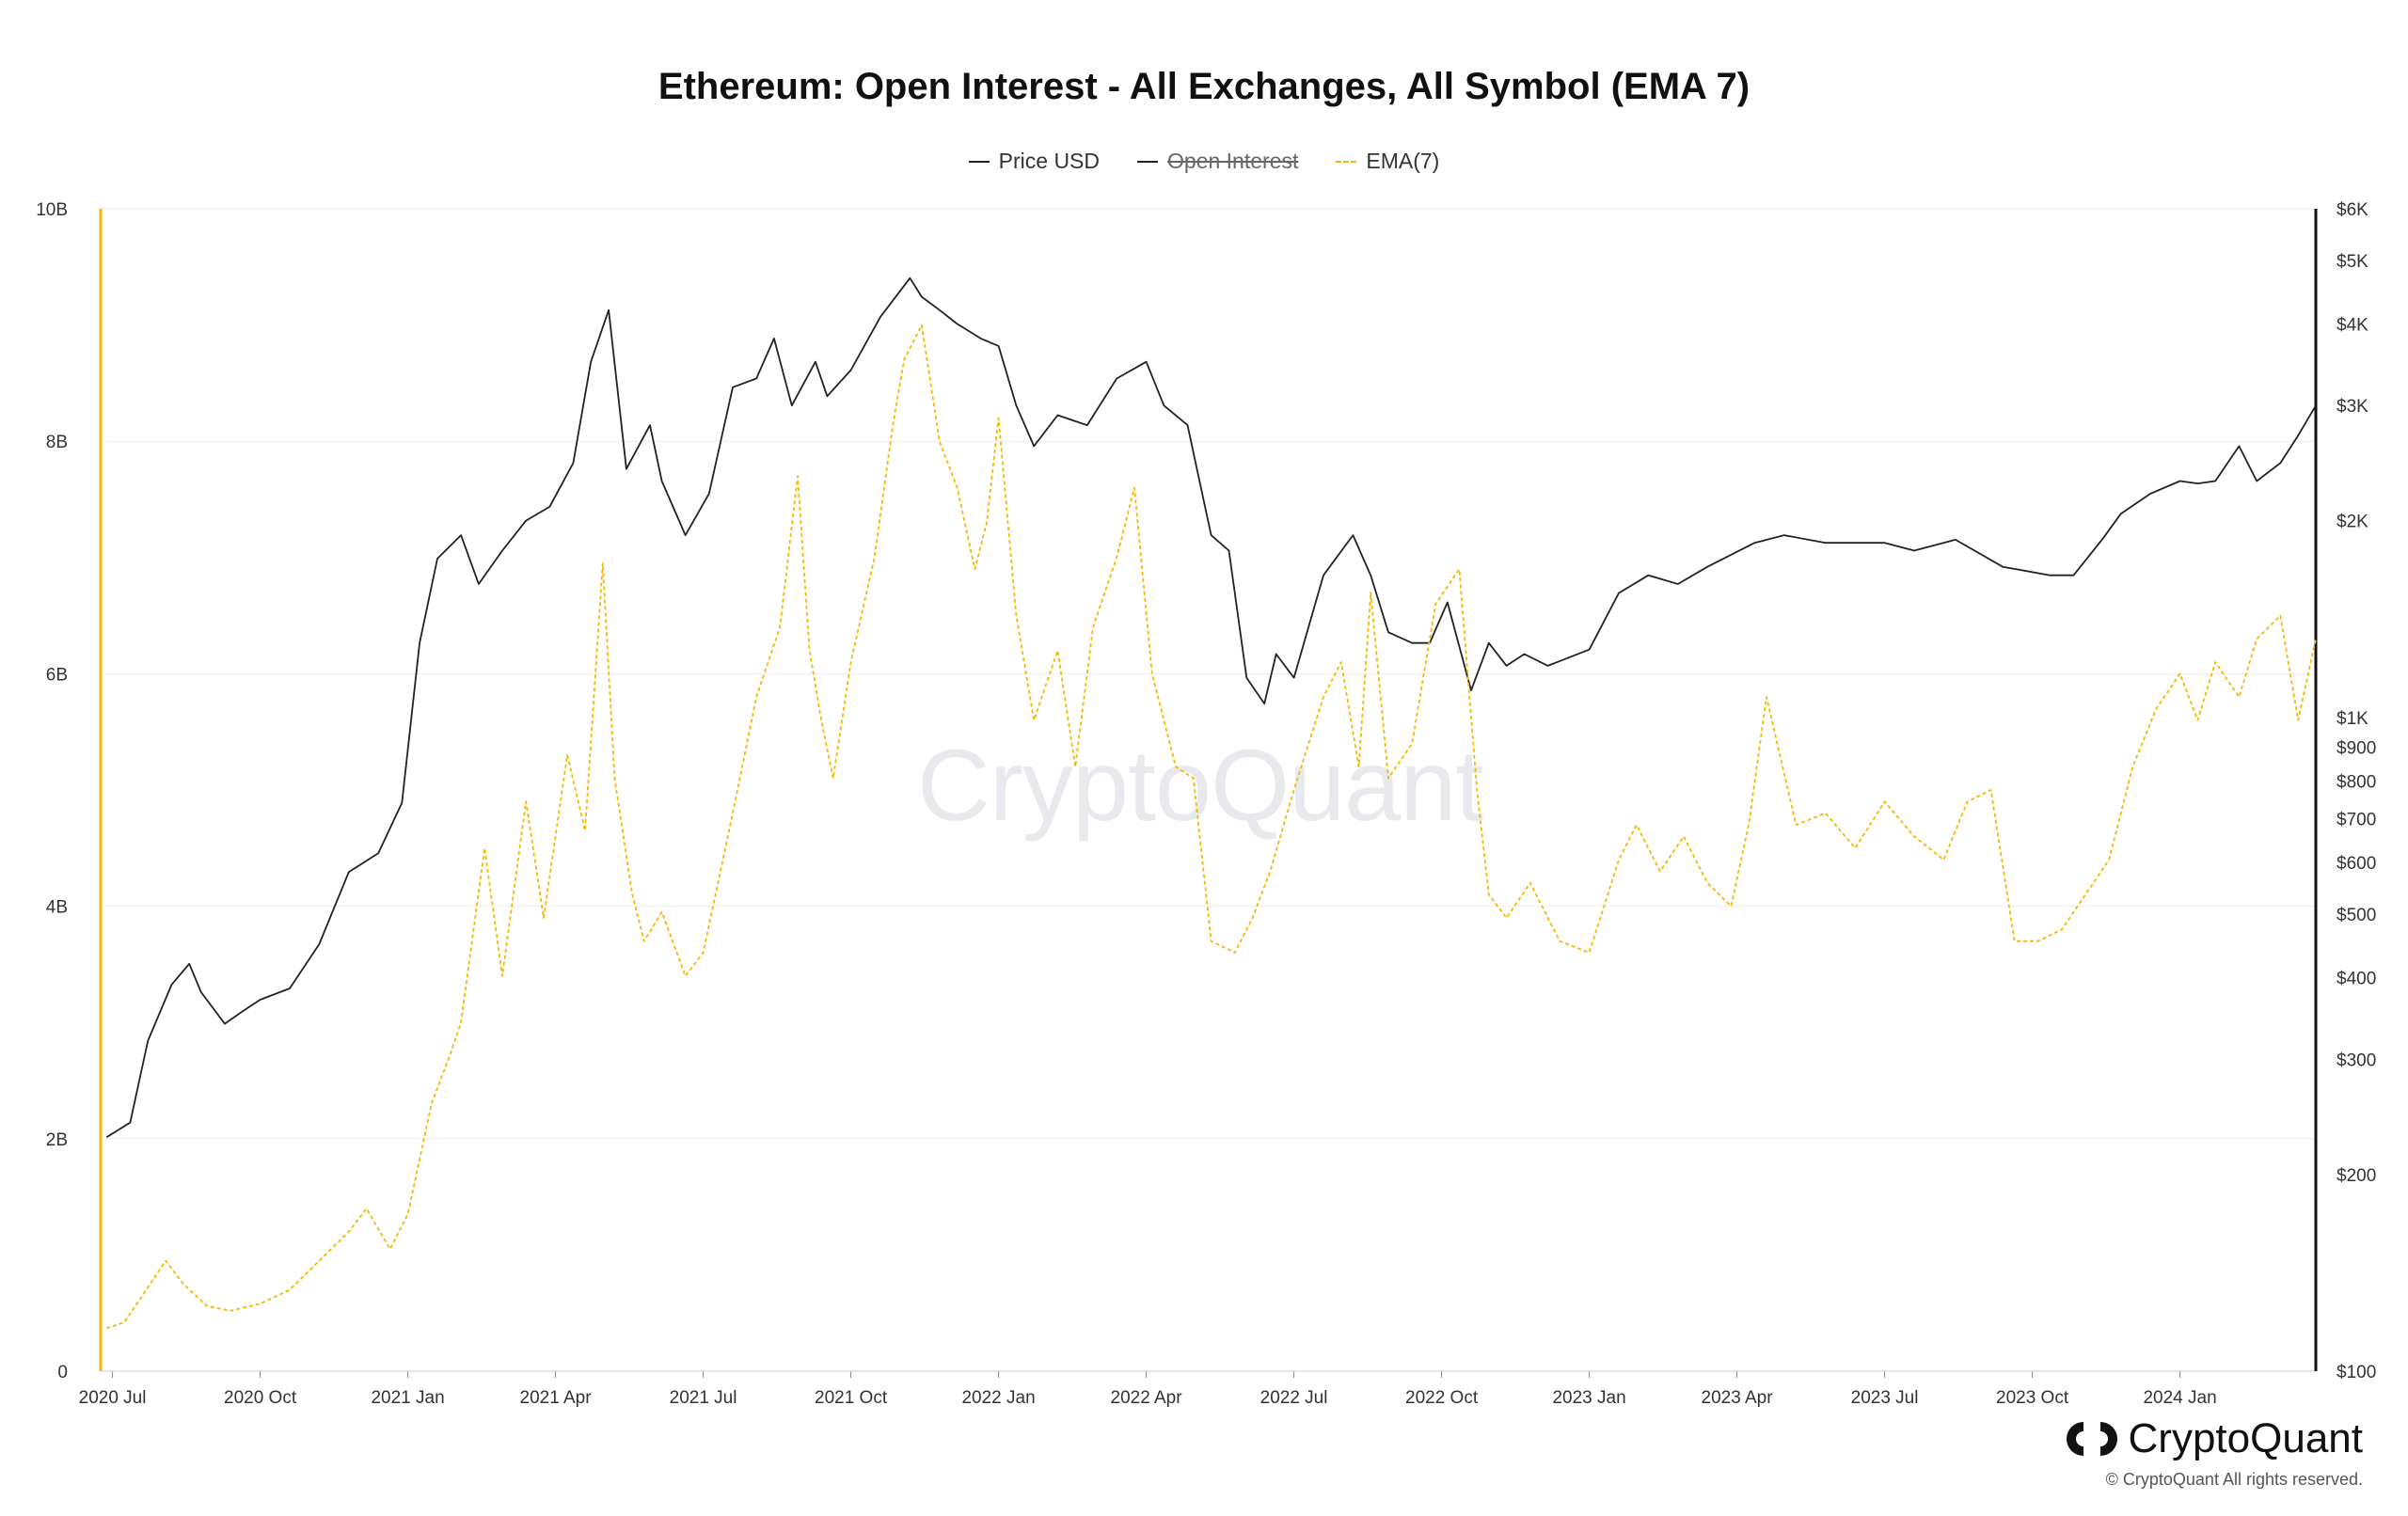  What do you see at coordinates (1200, 785) in the screenshot?
I see `watermark: CryptoQuant` at bounding box center [1200, 785].